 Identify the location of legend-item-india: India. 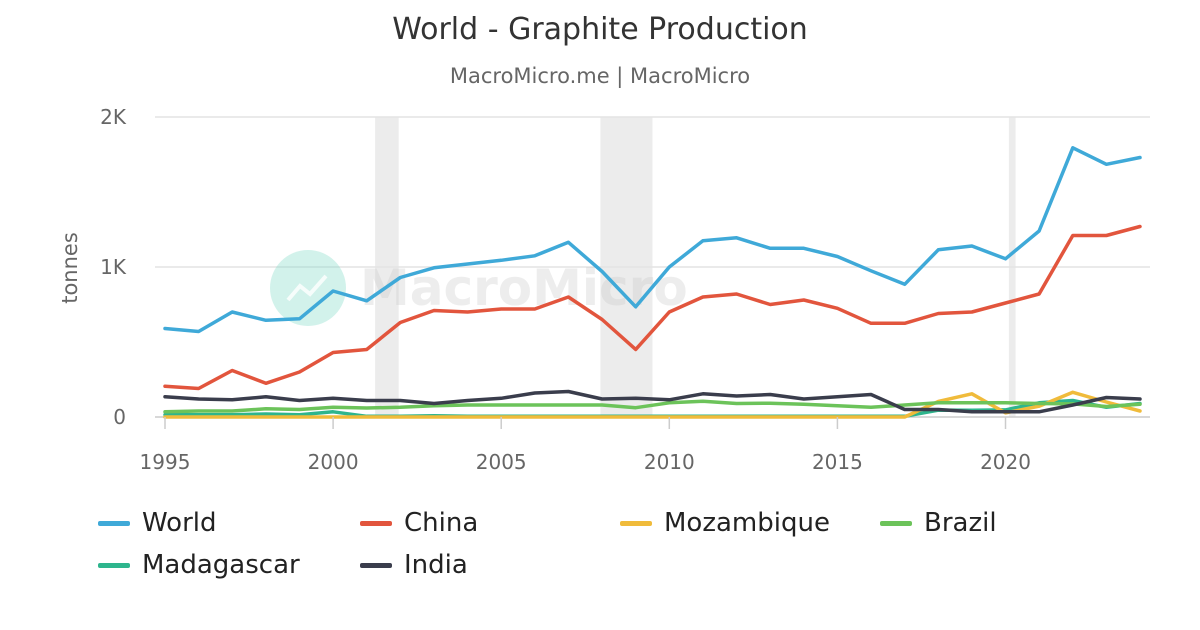
(414, 565).